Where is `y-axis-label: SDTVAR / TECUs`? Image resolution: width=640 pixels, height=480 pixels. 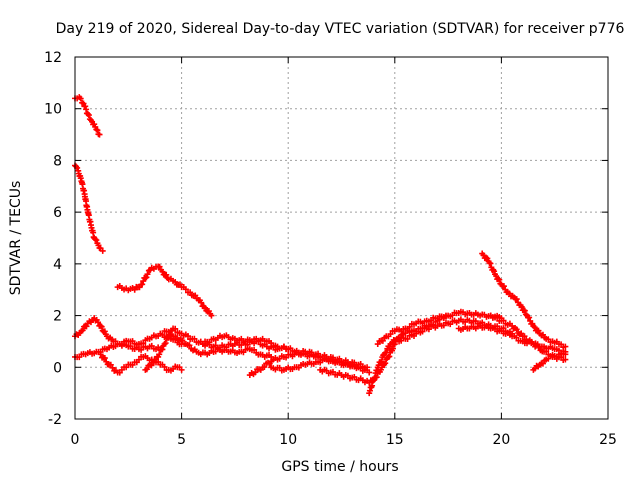 y-axis-label: SDTVAR / TECUs is located at coordinates (16, 238).